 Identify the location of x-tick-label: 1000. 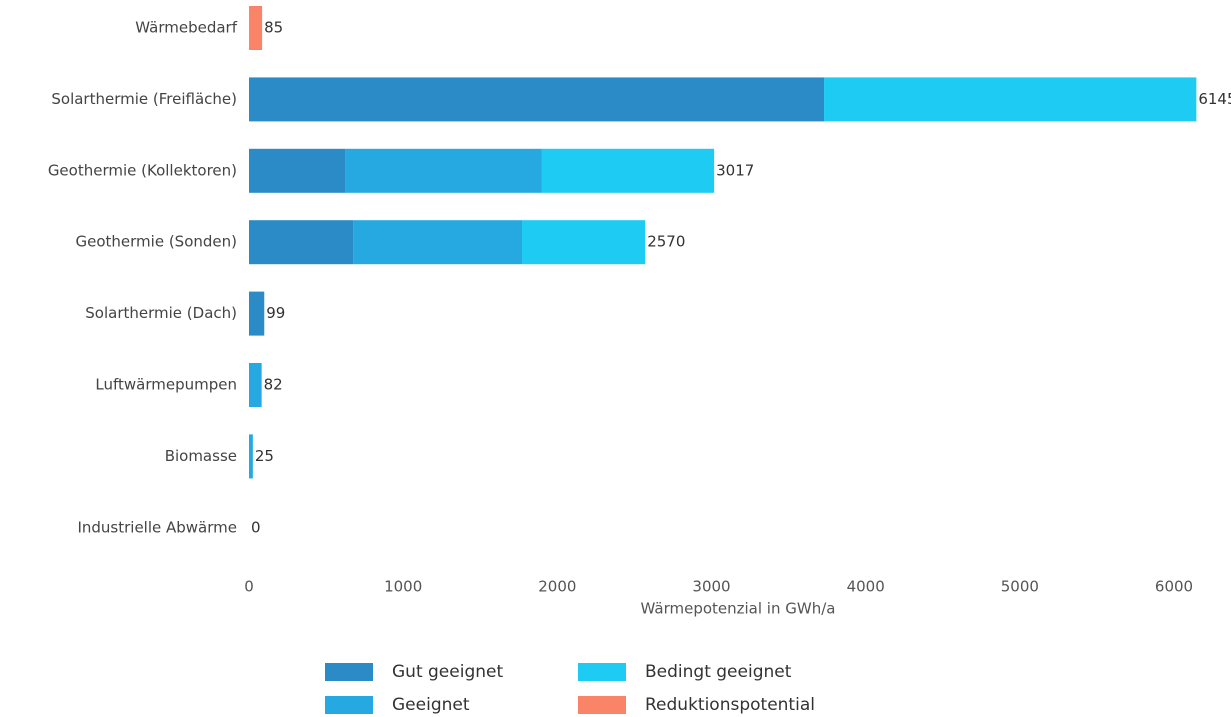
(403, 587).